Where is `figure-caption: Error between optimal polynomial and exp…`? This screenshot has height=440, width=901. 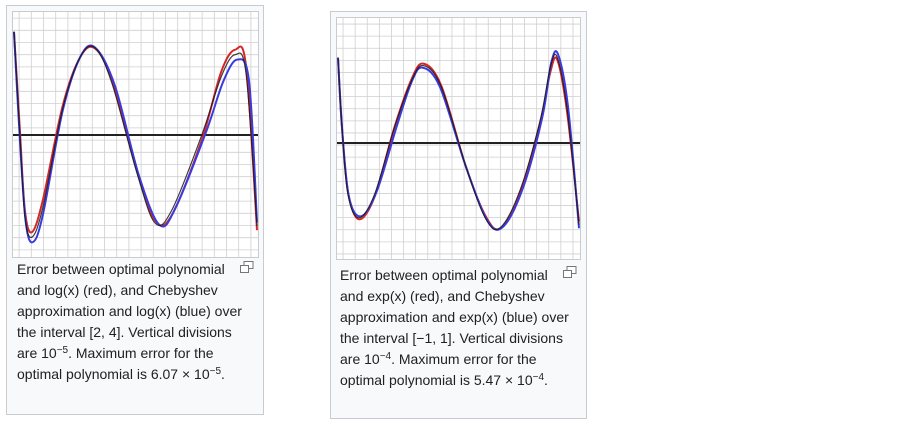 figure-caption: Error between optimal polynomial and exp… is located at coordinates (456, 328).